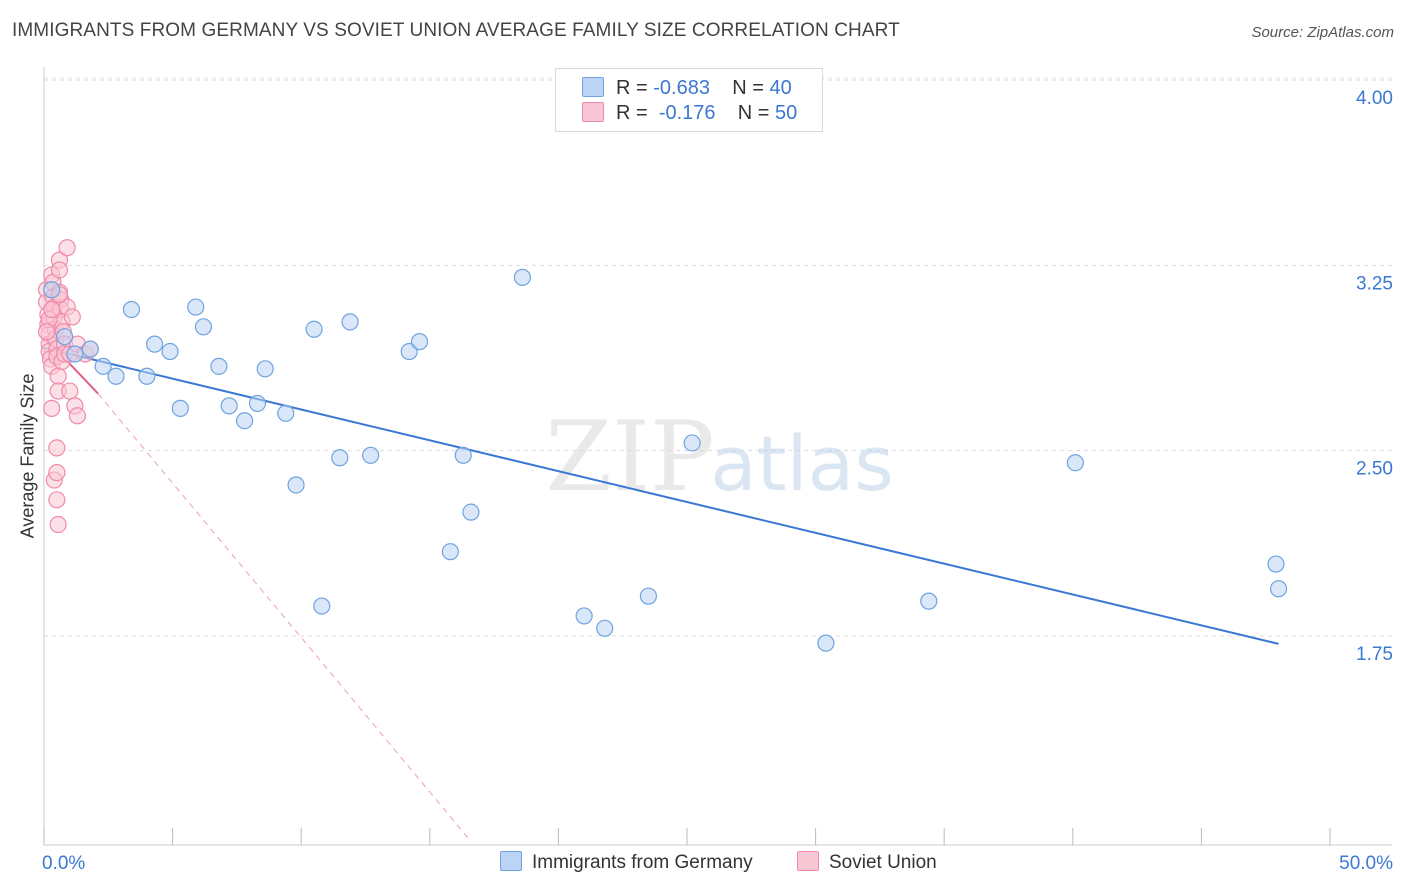 The image size is (1406, 892). What do you see at coordinates (63, 863) in the screenshot?
I see `x-tick-label: 0.0%` at bounding box center [63, 863].